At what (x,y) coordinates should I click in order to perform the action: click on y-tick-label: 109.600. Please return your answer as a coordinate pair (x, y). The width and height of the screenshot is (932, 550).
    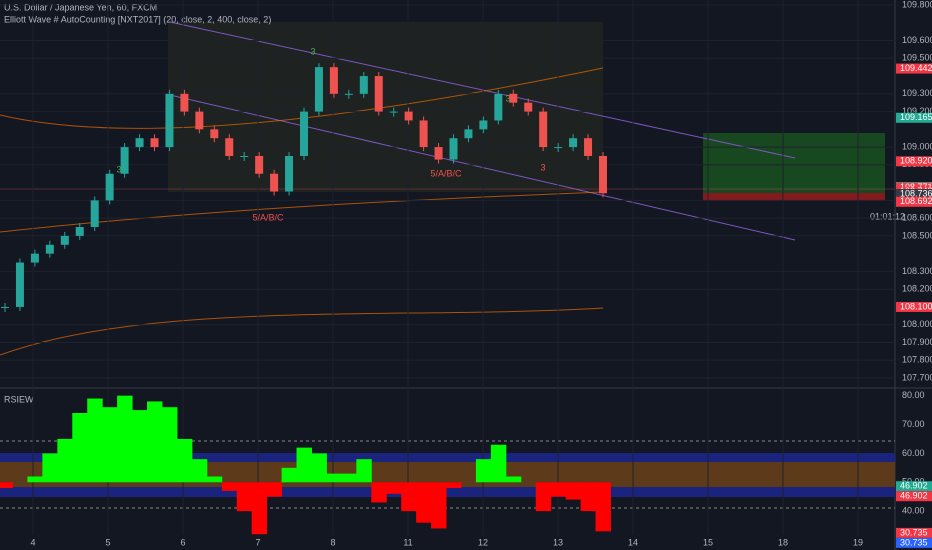
    Looking at the image, I should click on (917, 40).